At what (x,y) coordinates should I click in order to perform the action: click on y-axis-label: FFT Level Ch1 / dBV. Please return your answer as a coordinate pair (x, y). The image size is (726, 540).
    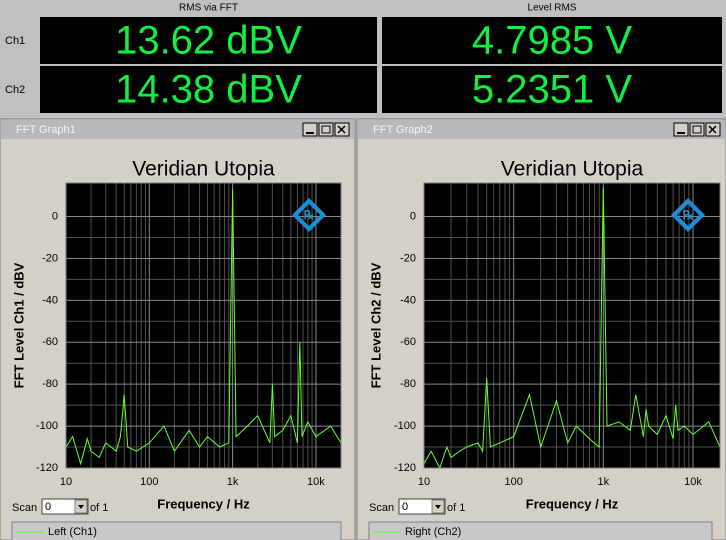
    Looking at the image, I should click on (18, 325).